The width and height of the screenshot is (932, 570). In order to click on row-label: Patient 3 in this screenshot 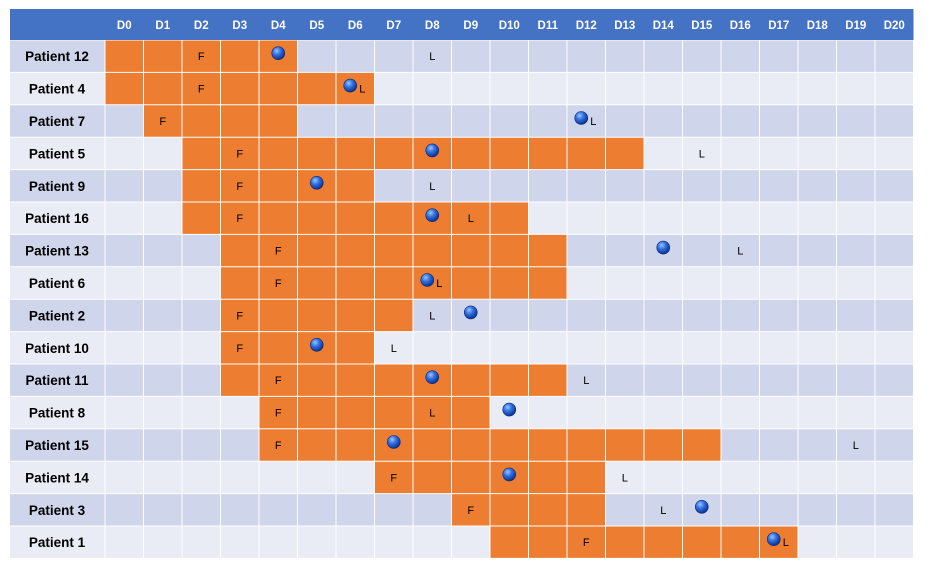, I will do `click(57, 510)`.